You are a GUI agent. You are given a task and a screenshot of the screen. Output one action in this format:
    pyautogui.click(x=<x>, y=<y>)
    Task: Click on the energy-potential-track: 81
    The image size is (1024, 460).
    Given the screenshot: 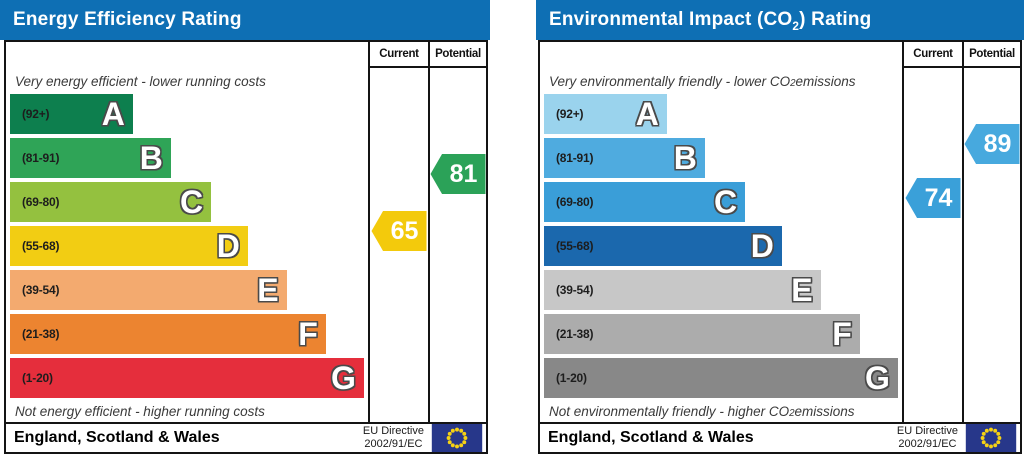 What is the action you would take?
    pyautogui.click(x=458, y=245)
    